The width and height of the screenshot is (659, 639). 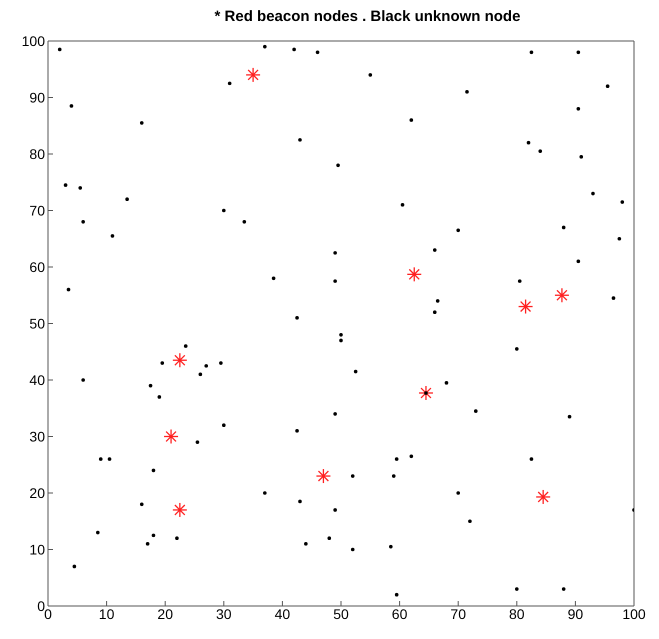 What do you see at coordinates (106, 614) in the screenshot?
I see `x-tick-label: 10` at bounding box center [106, 614].